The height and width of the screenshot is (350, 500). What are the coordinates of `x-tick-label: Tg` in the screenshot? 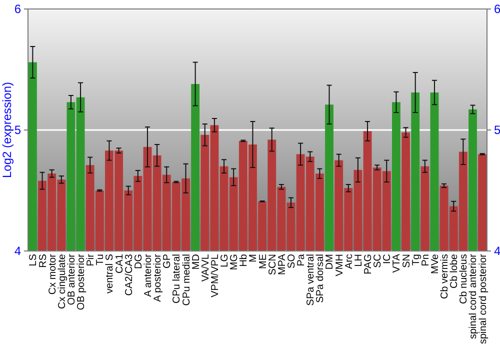 It's located at (416, 260).